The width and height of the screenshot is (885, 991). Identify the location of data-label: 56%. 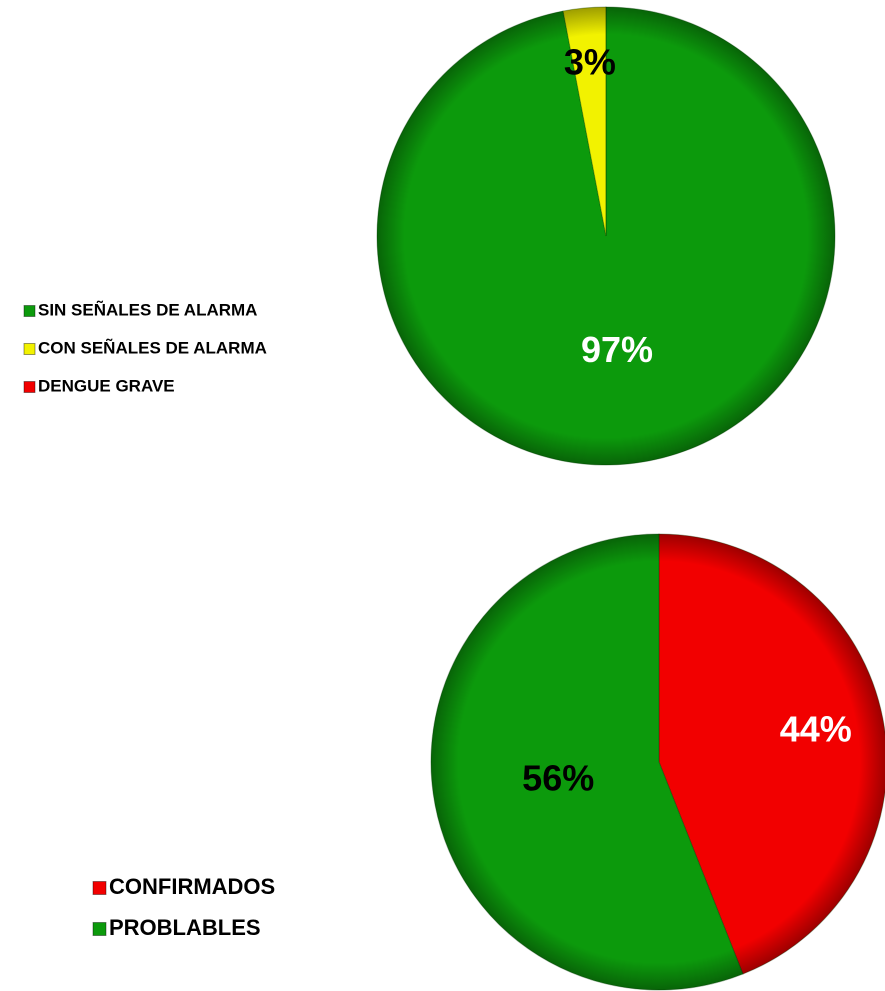
(558, 778).